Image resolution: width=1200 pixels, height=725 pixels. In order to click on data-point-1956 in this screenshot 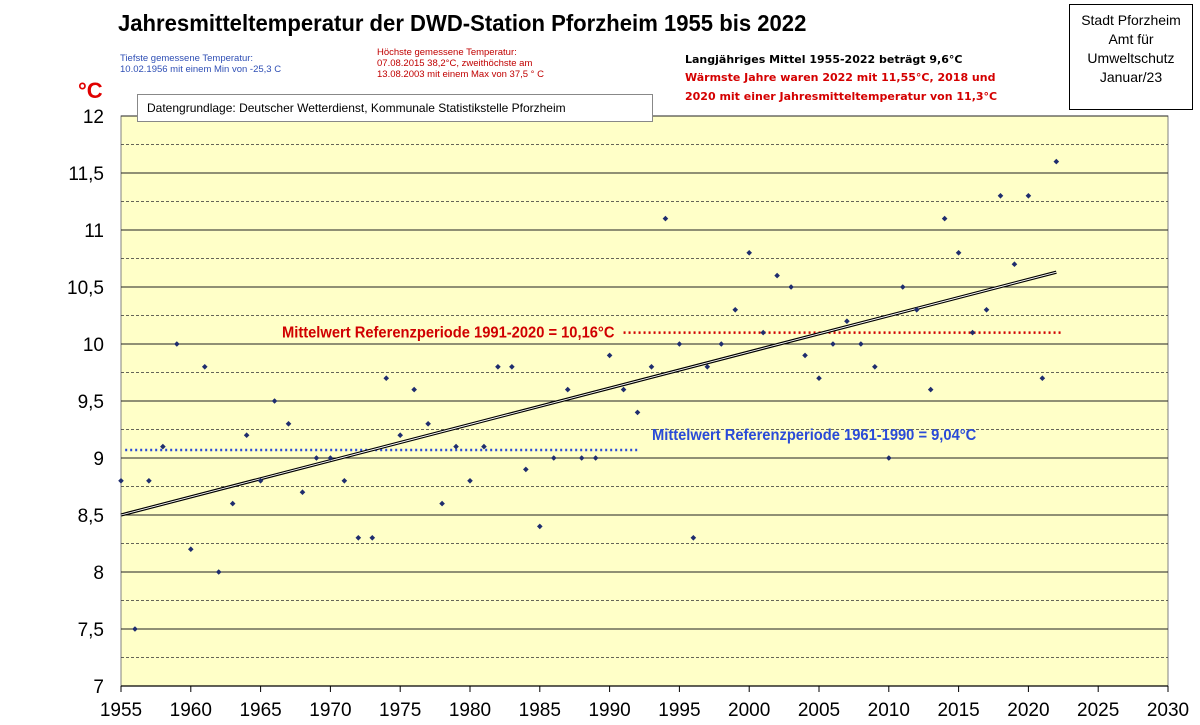, I will do `click(135, 629)`.